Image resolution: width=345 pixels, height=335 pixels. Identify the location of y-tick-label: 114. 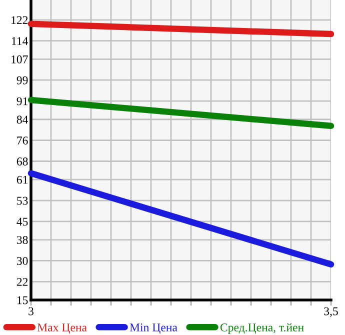
(20, 41).